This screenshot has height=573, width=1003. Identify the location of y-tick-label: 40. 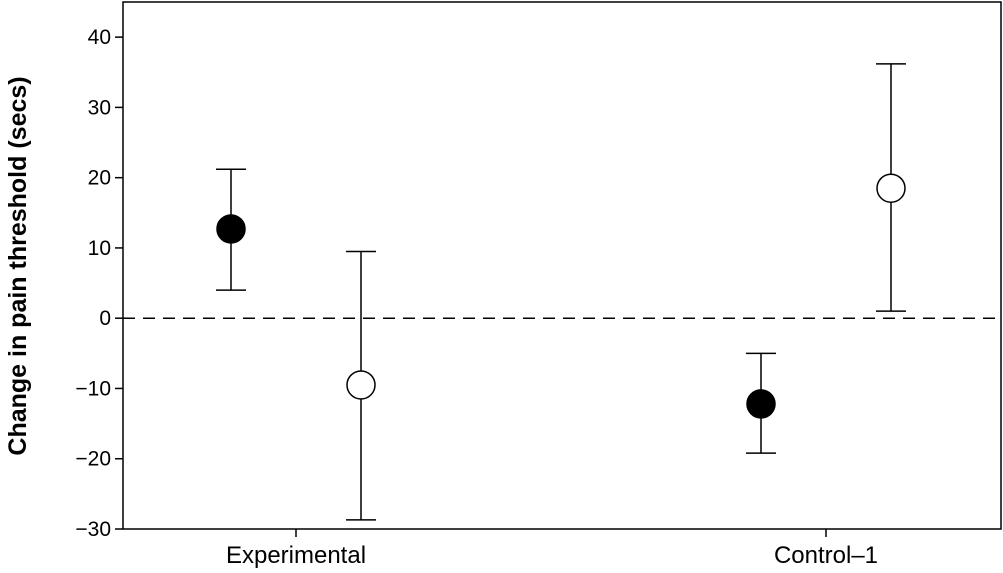
(99, 37).